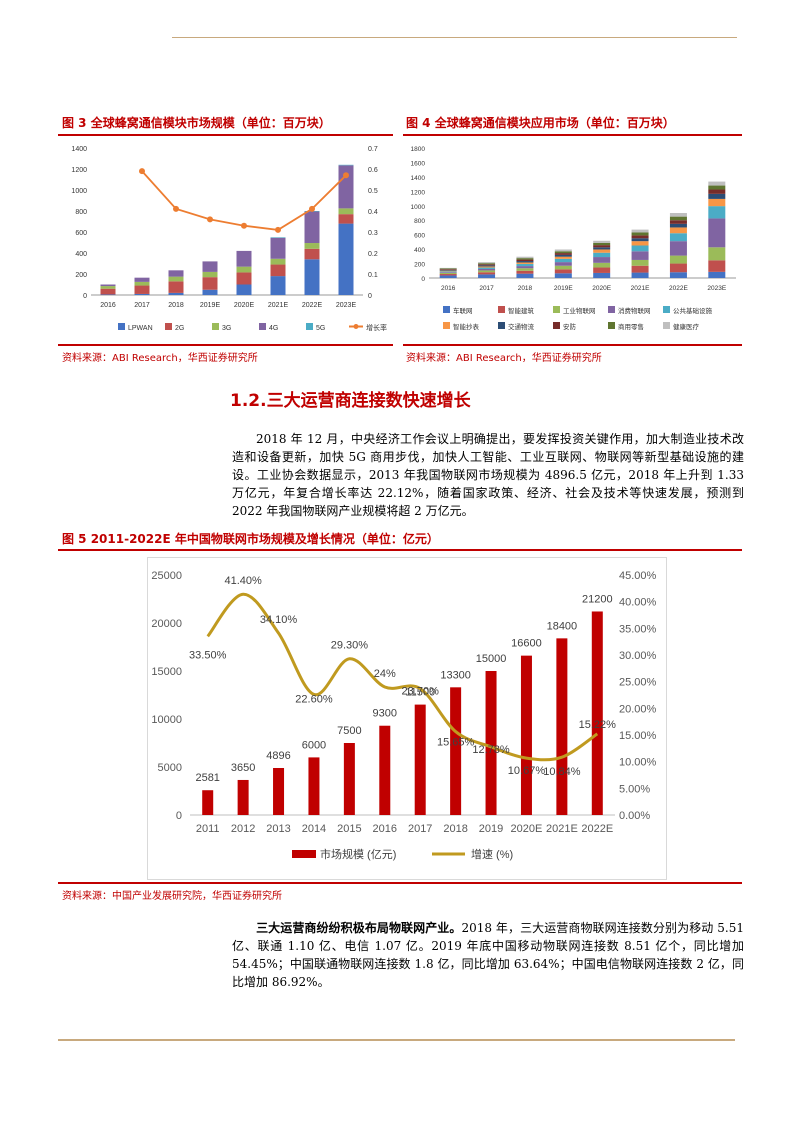 The height and width of the screenshot is (1122, 793). I want to click on fig5-bar-label: 9300, so click(385, 714).